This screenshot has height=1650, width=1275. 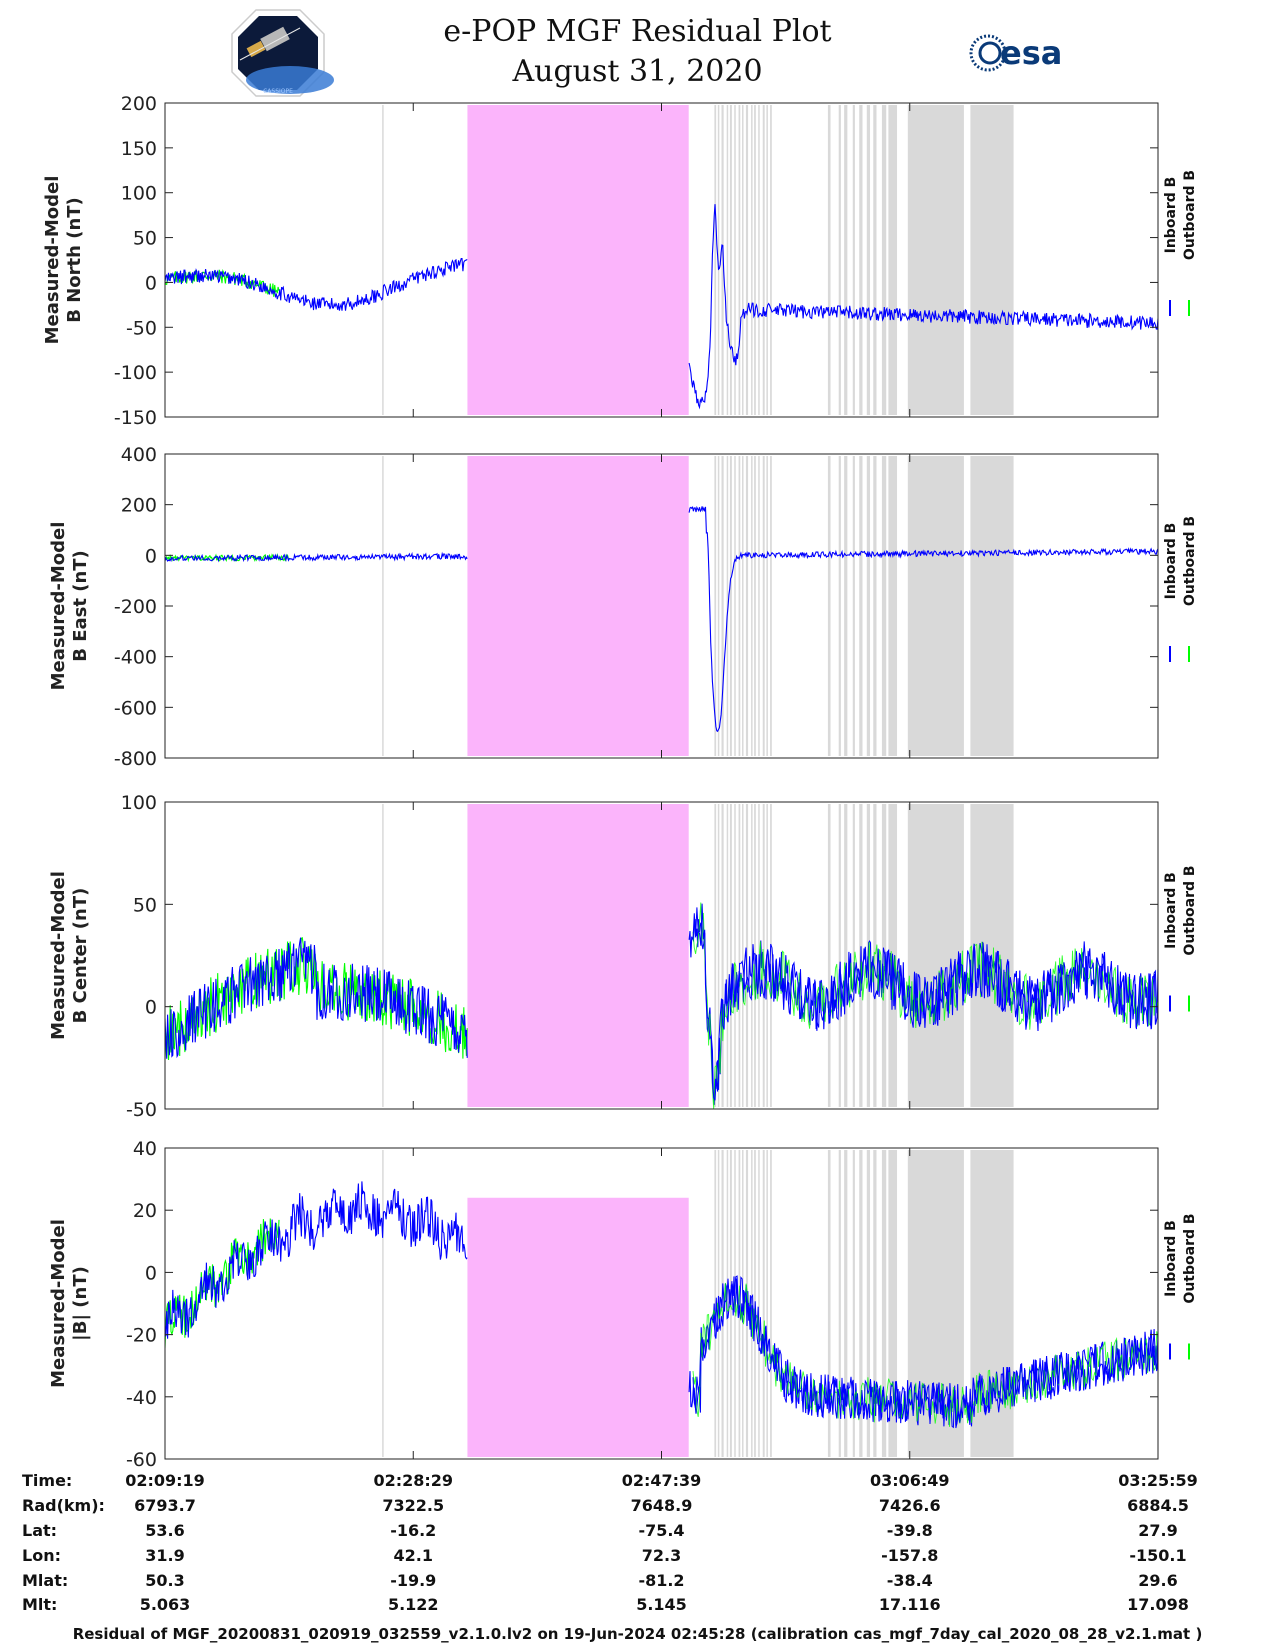 I want to click on y-tick-label: 200, so click(x=139, y=506).